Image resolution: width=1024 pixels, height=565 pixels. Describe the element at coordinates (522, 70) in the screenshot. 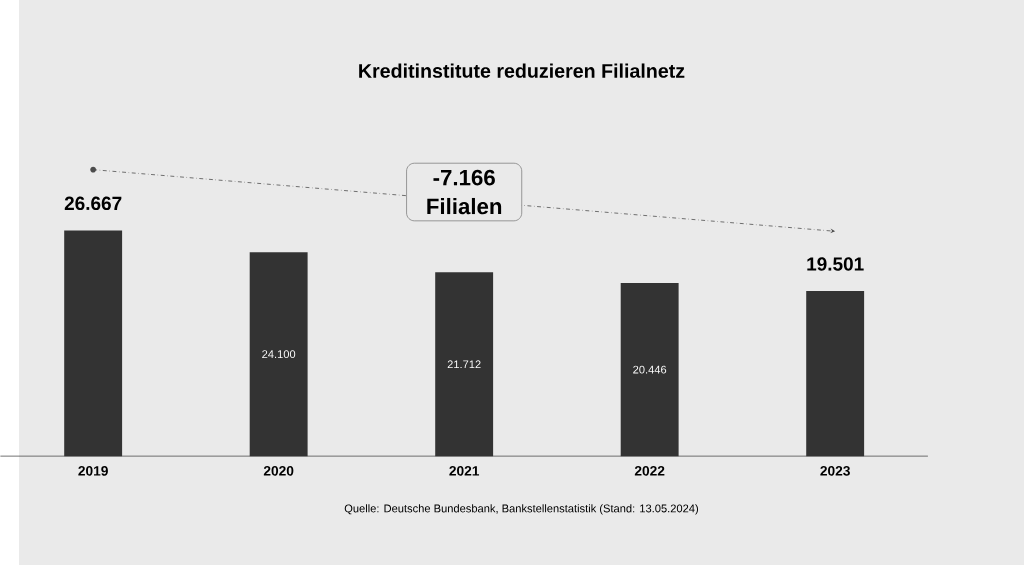

I see `chart-title: Kreditinstitute reduzieren Filialnetz` at that location.